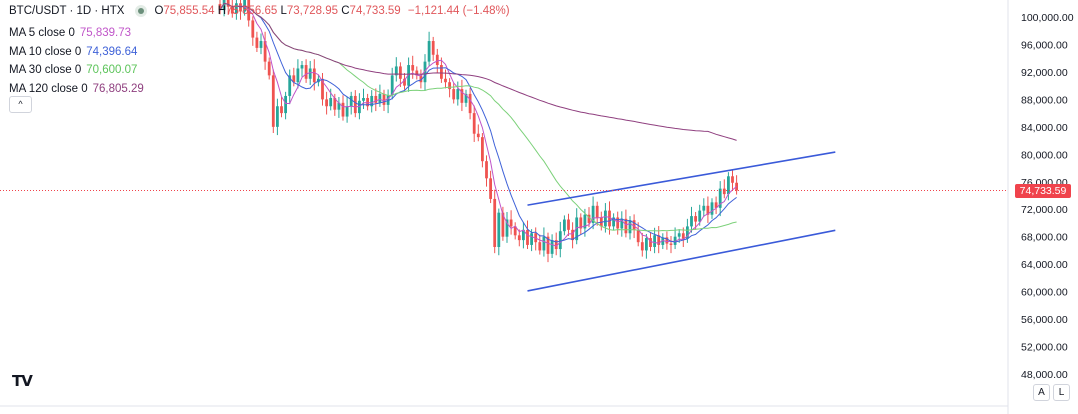 This screenshot has width=1078, height=414. Describe the element at coordinates (189, 11) in the screenshot. I see `open-value: 75,855.54` at that location.